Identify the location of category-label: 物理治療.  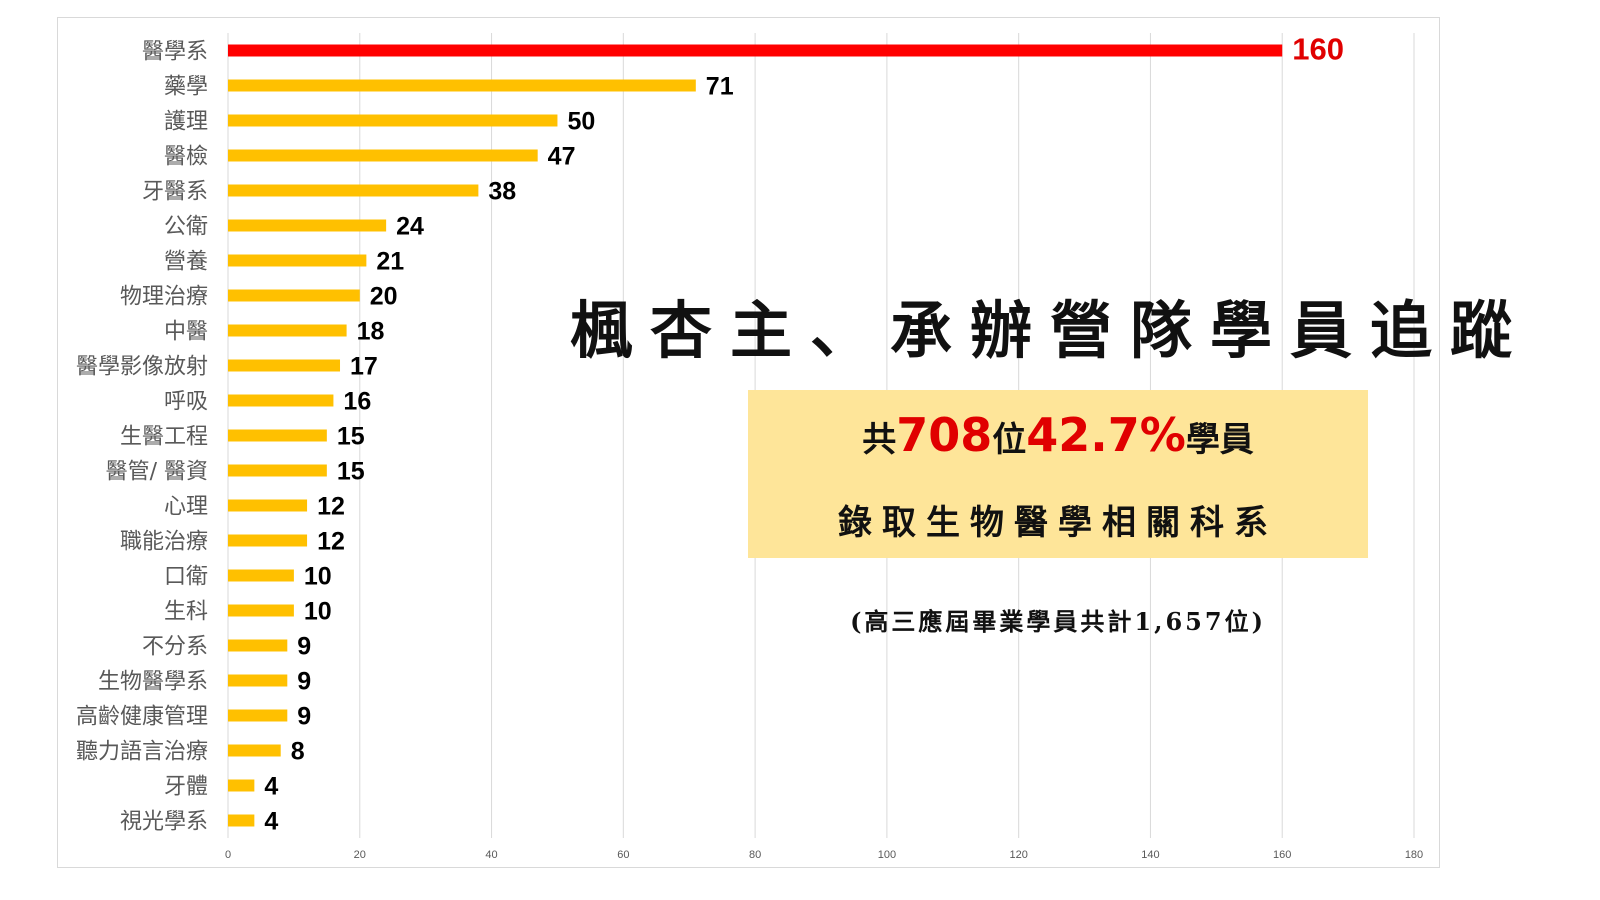
(164, 297).